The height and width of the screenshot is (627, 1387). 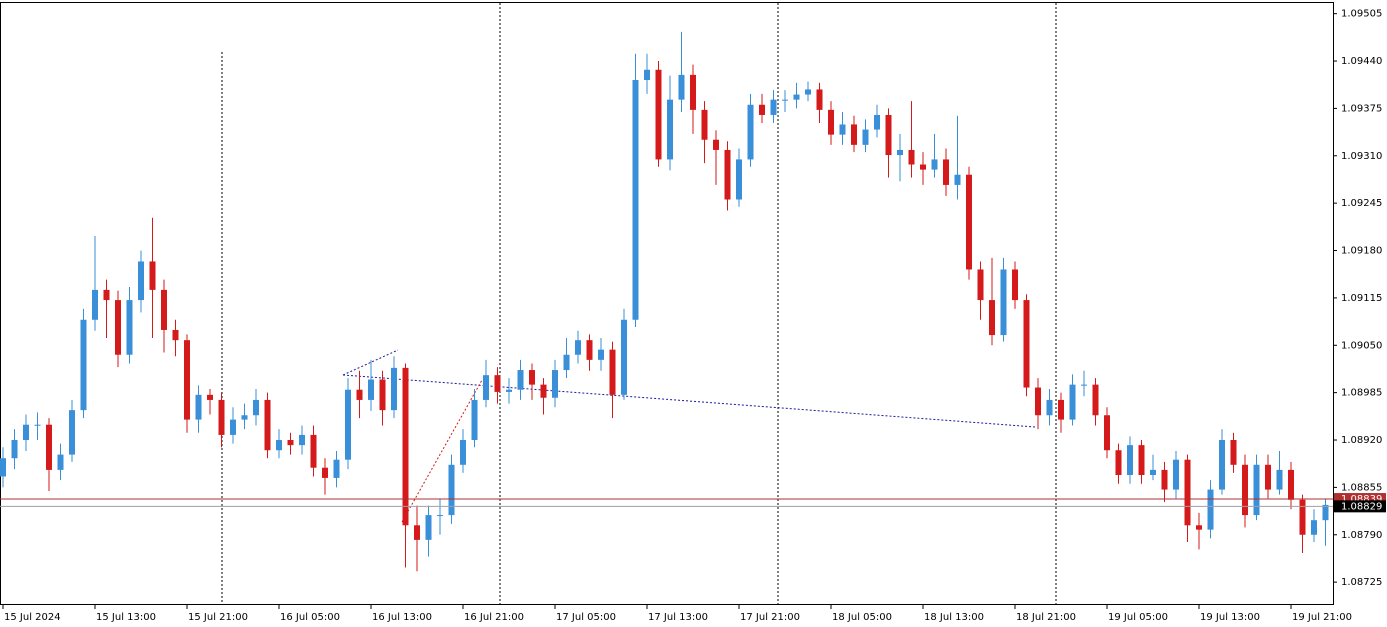 I want to click on trendline, so click(x=442, y=451).